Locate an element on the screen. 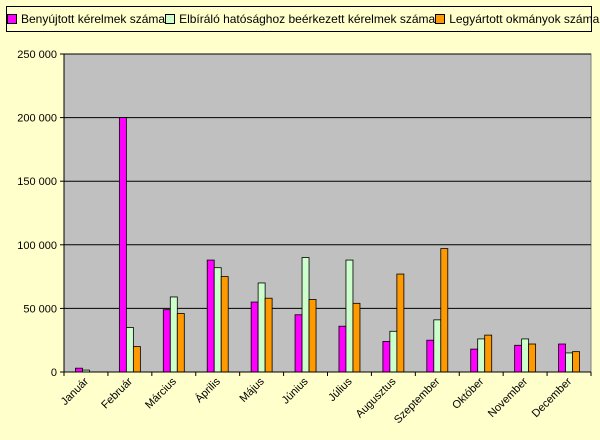  y-tick-label: 200 000 is located at coordinates (37, 119).